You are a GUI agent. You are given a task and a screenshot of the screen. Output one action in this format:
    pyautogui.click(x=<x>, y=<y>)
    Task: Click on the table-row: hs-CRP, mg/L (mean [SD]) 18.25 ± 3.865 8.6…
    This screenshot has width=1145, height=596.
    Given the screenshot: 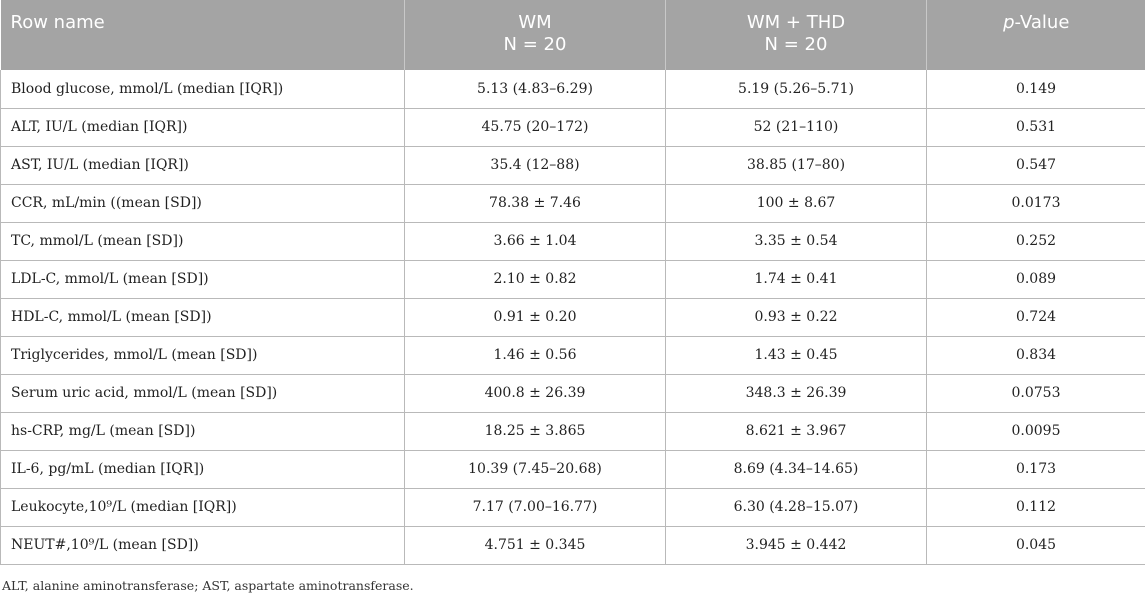 What is the action you would take?
    pyautogui.click(x=572, y=431)
    